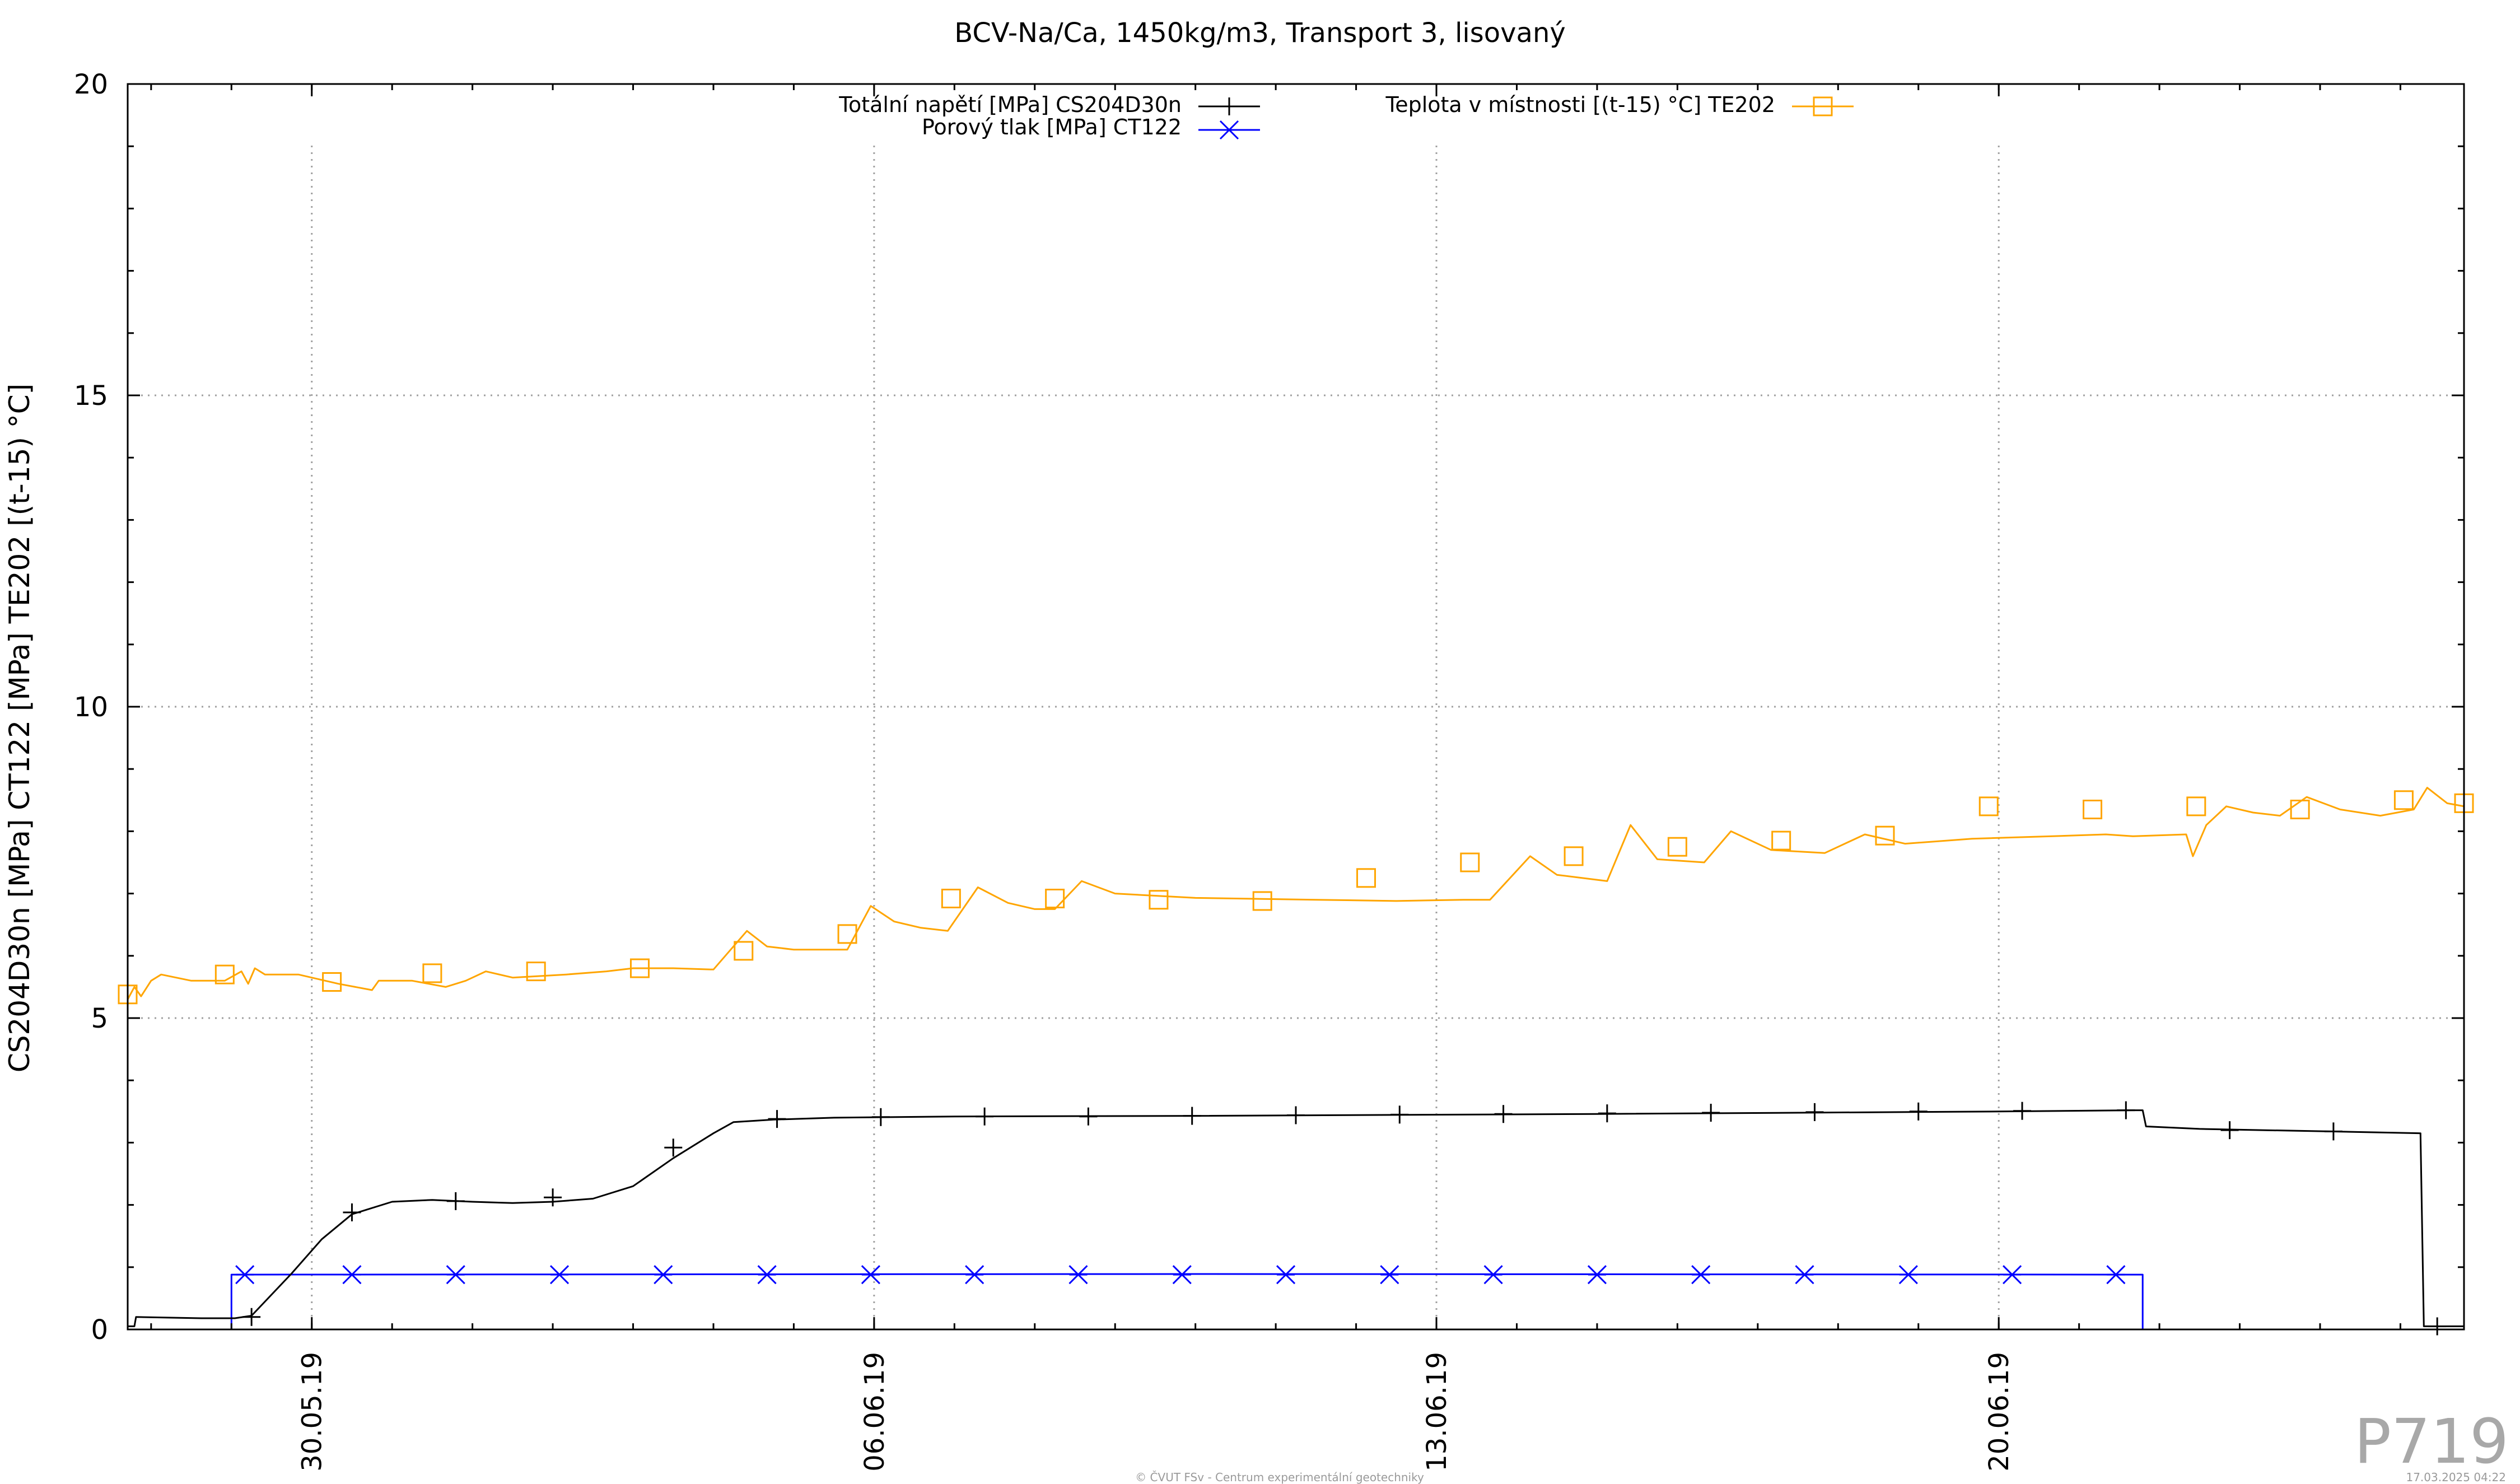 The height and width of the screenshot is (1484, 2520). What do you see at coordinates (1010, 105) in the screenshot?
I see `legend-label: Totální napětí [MPa] CS204D30n` at bounding box center [1010, 105].